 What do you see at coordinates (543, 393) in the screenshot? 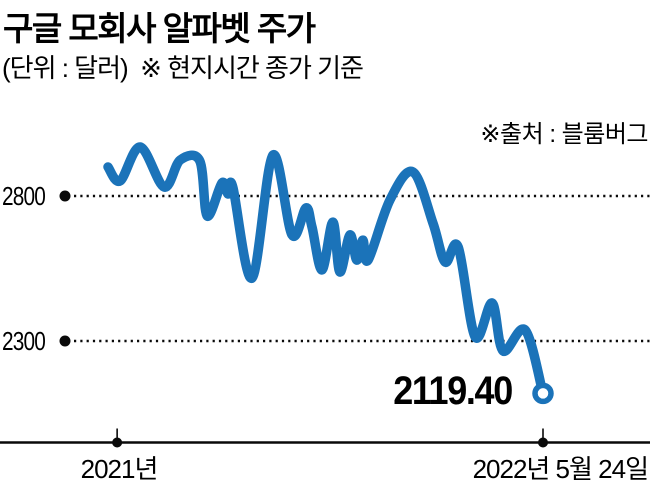
I see `last-price-marker` at bounding box center [543, 393].